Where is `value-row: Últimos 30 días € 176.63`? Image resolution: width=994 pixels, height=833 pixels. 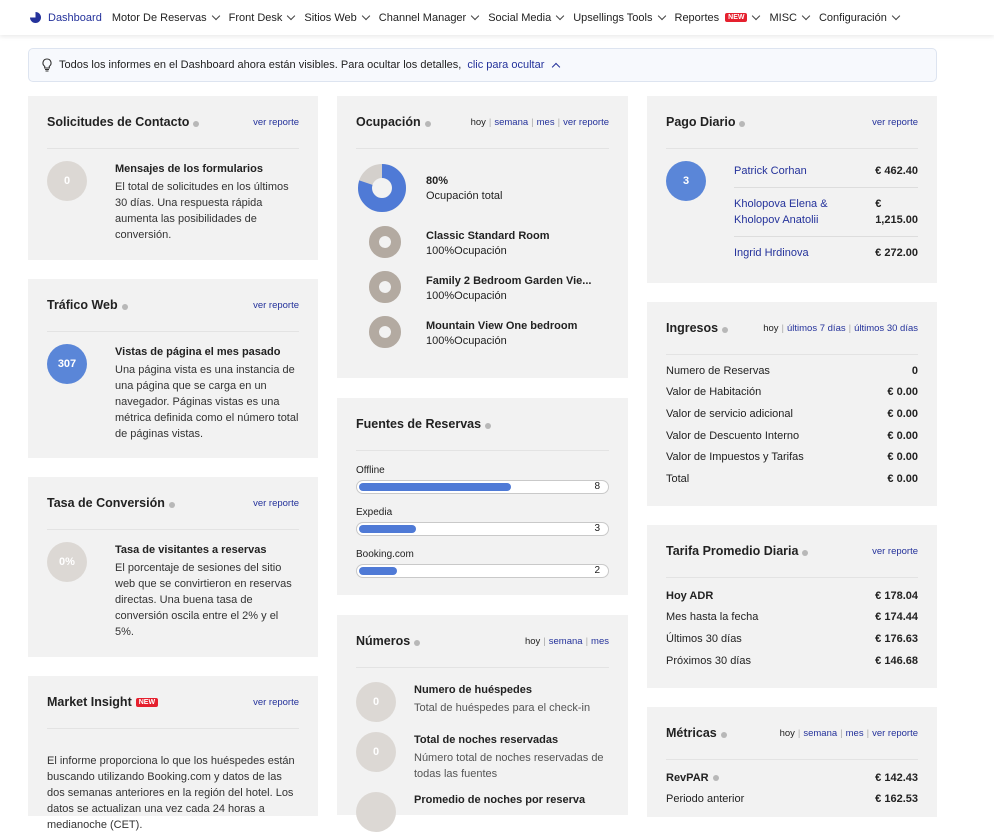
value-row: Últimos 30 días € 176.63 is located at coordinates (792, 639).